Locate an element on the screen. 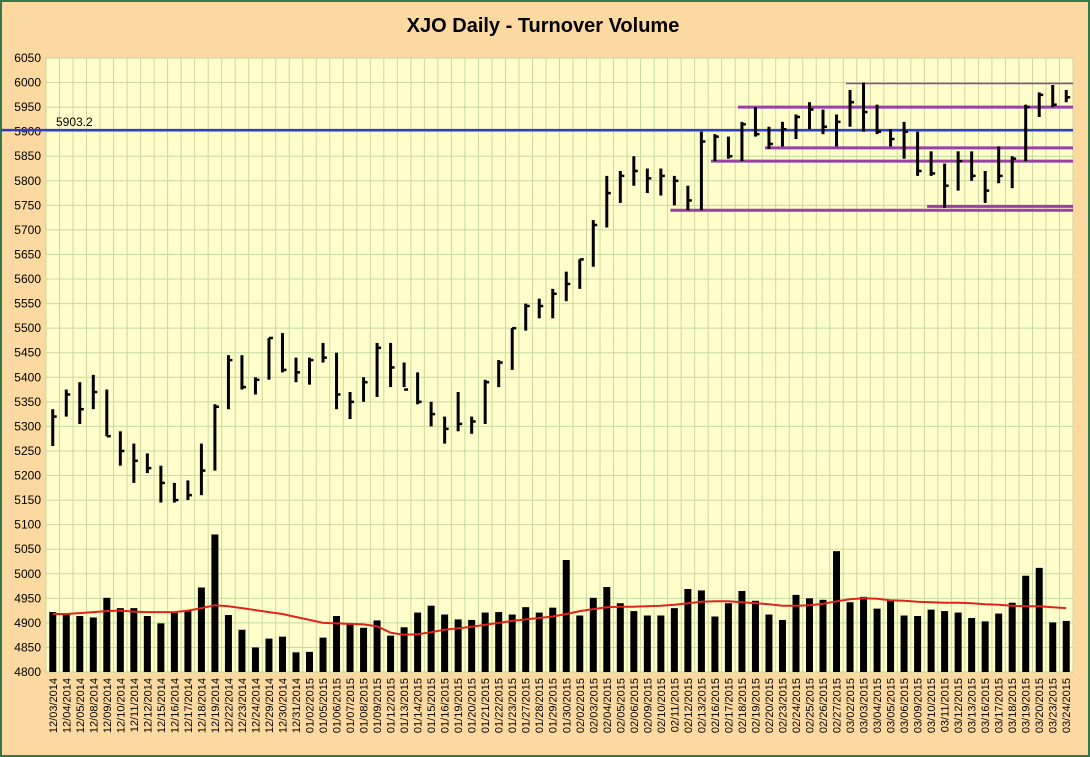  x-tick-label: 12/10/2014 is located at coordinates (121, 705).